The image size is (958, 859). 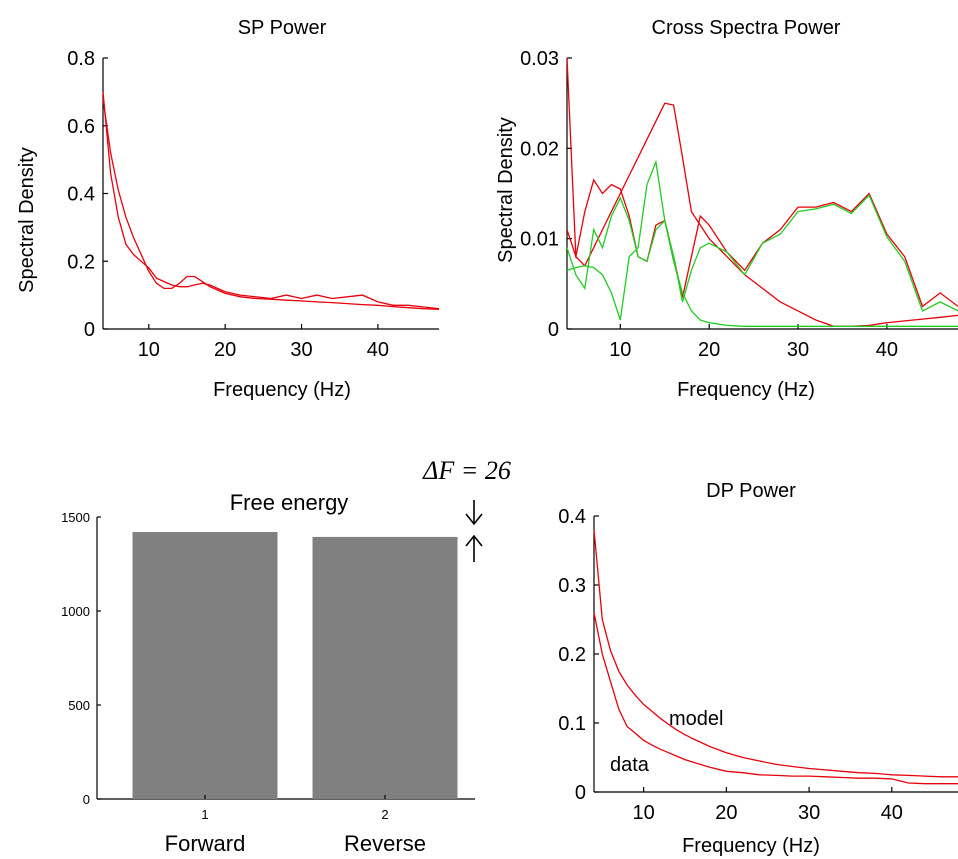 What do you see at coordinates (572, 586) in the screenshot?
I see `dp-power-y-tick-label: 0.3` at bounding box center [572, 586].